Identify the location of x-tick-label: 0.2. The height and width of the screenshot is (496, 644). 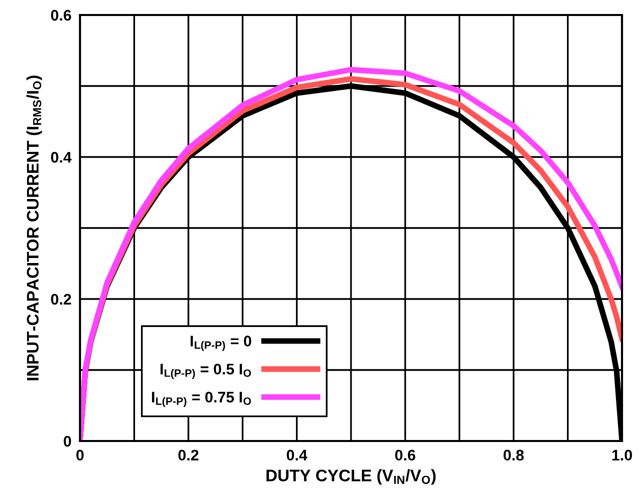
(188, 455).